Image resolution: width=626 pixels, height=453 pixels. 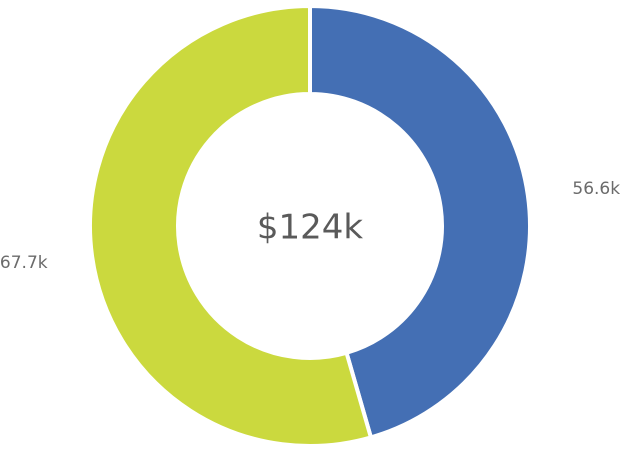 I want to click on donut-center-total: $124k, so click(x=310, y=228).